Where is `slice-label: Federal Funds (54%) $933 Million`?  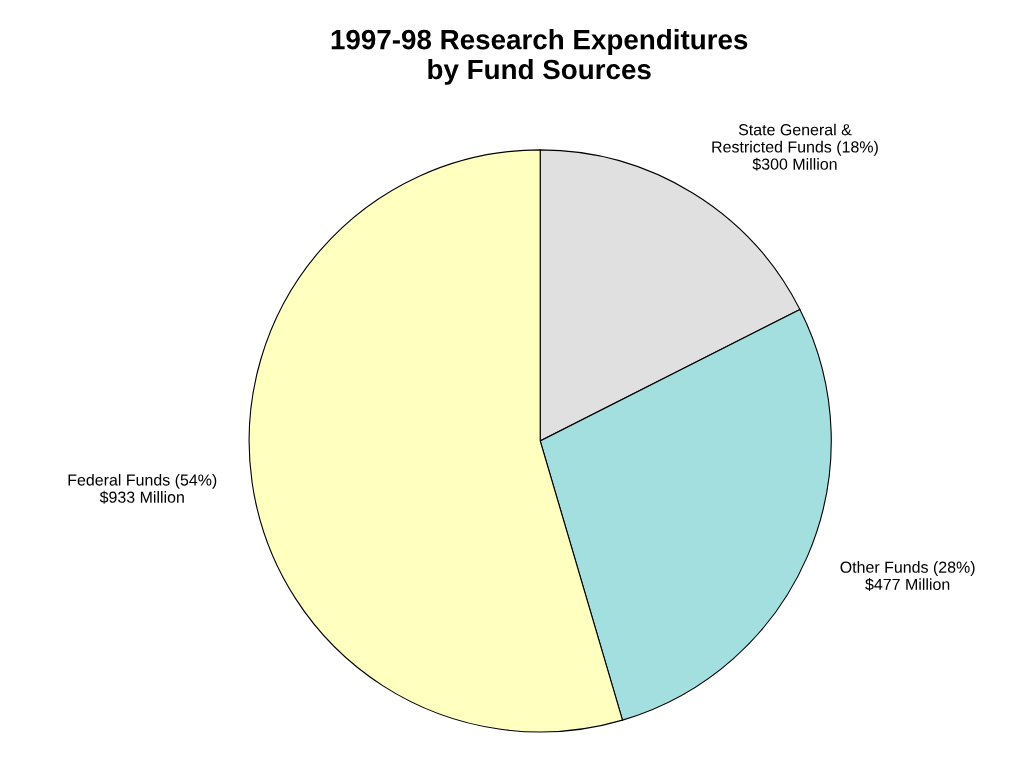
slice-label: Federal Funds (54%) $933 Million is located at coordinates (142, 488).